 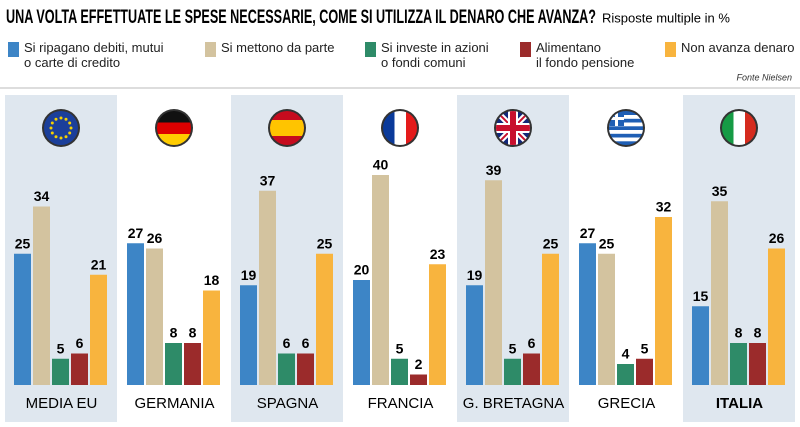 What do you see at coordinates (174, 403) in the screenshot?
I see `x-tick-label: GERMANIA` at bounding box center [174, 403].